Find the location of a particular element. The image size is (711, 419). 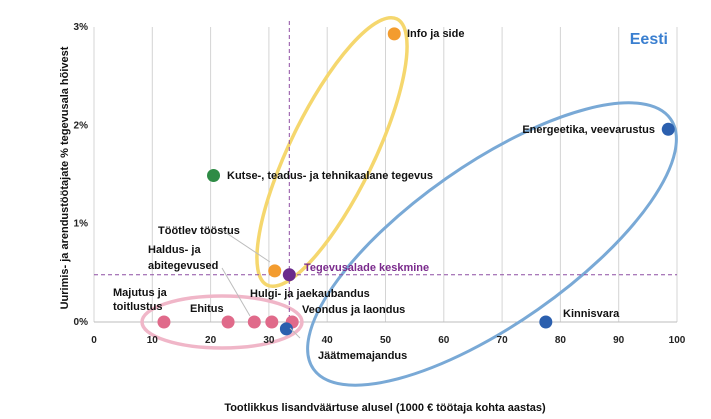

pink-cluster-ellipse is located at coordinates (222, 322).